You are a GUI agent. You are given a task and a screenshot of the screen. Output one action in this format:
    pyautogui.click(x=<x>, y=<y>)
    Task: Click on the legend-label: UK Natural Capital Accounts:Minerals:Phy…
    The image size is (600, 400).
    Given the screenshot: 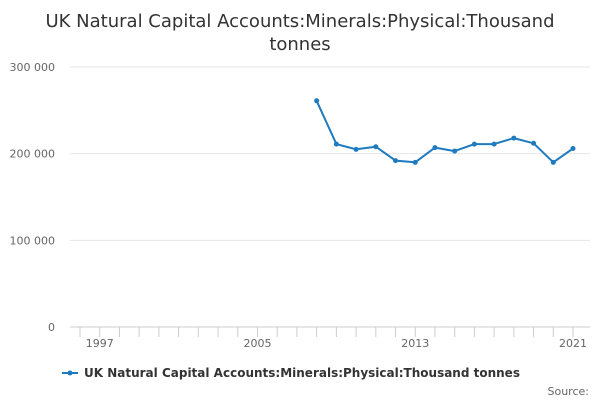 What is the action you would take?
    pyautogui.click(x=302, y=373)
    